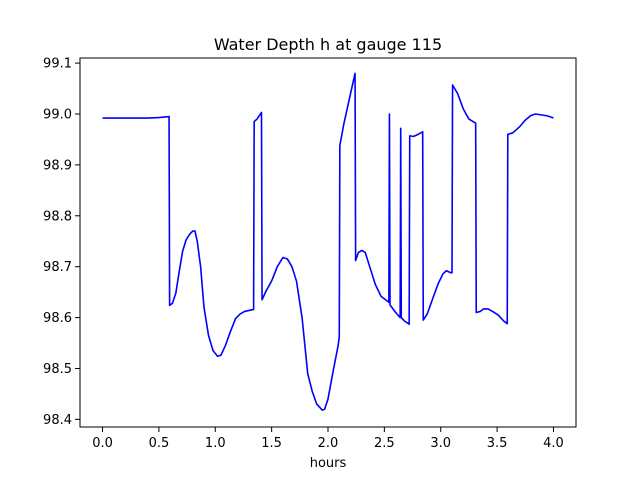 Image resolution: width=640 pixels, height=480 pixels. I want to click on y-tick-label: 99.0, so click(57, 114).